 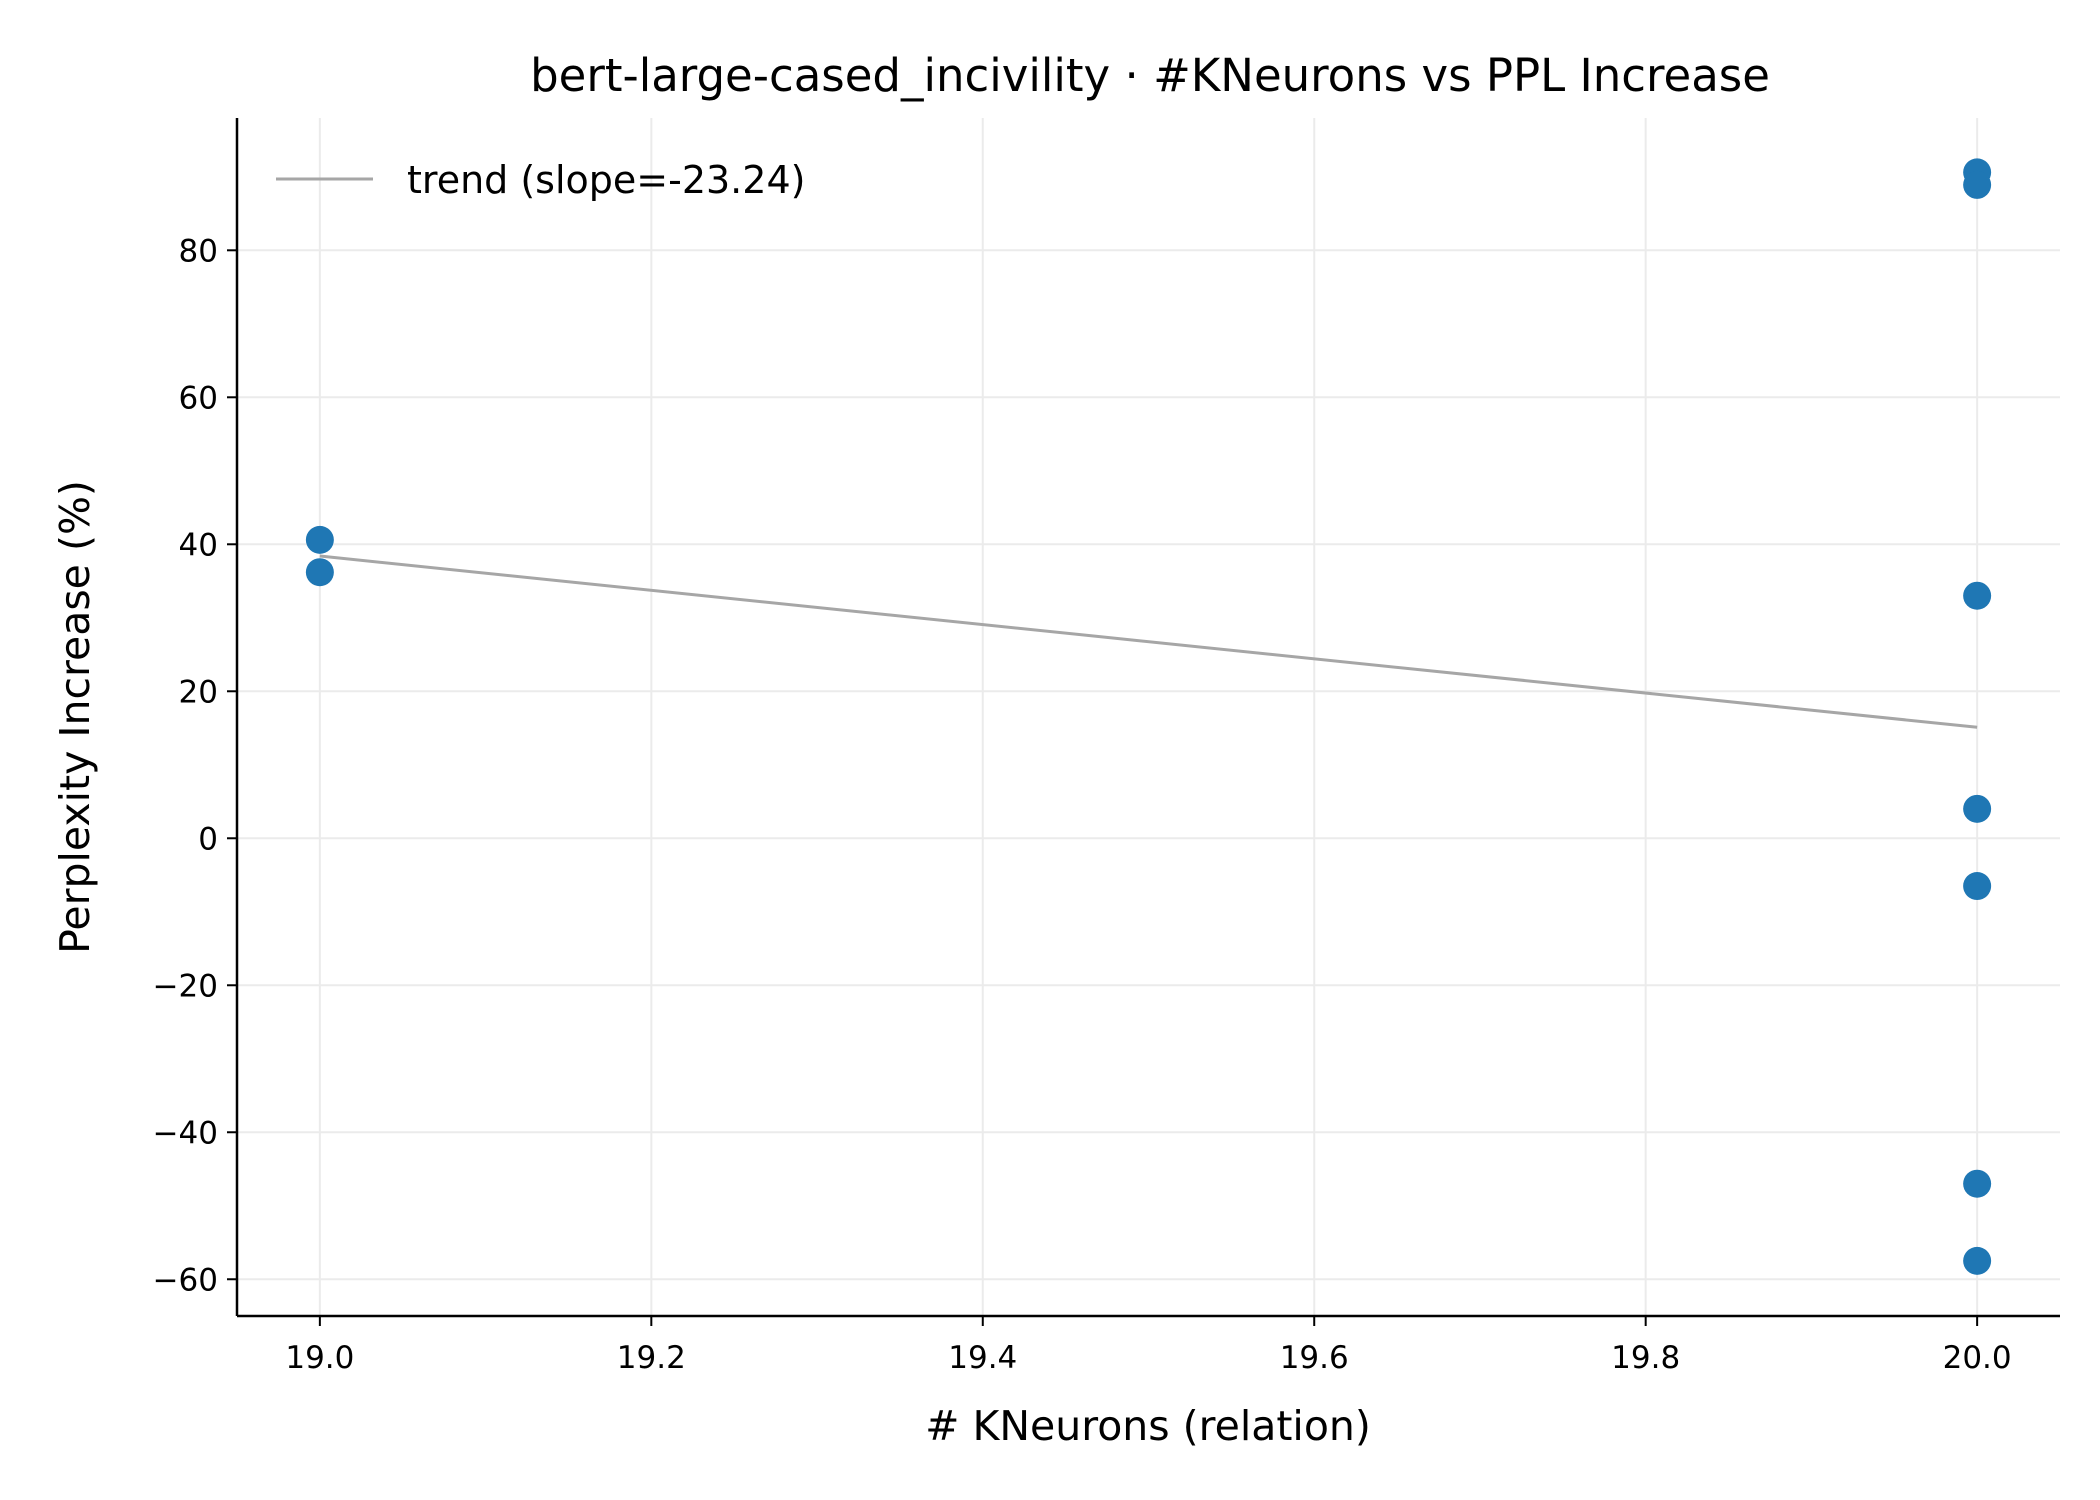 What do you see at coordinates (1148, 1426) in the screenshot?
I see `x-axis-title: # KNeurons (relation)` at bounding box center [1148, 1426].